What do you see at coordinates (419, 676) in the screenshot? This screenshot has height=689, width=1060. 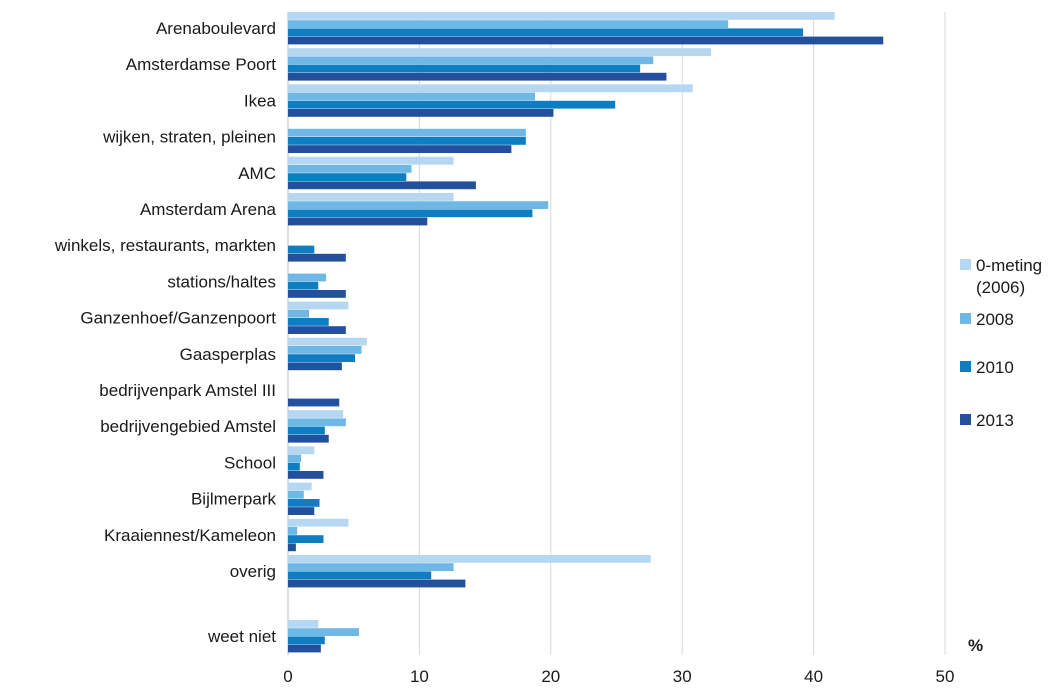 I see `x-tick-label: 10` at bounding box center [419, 676].